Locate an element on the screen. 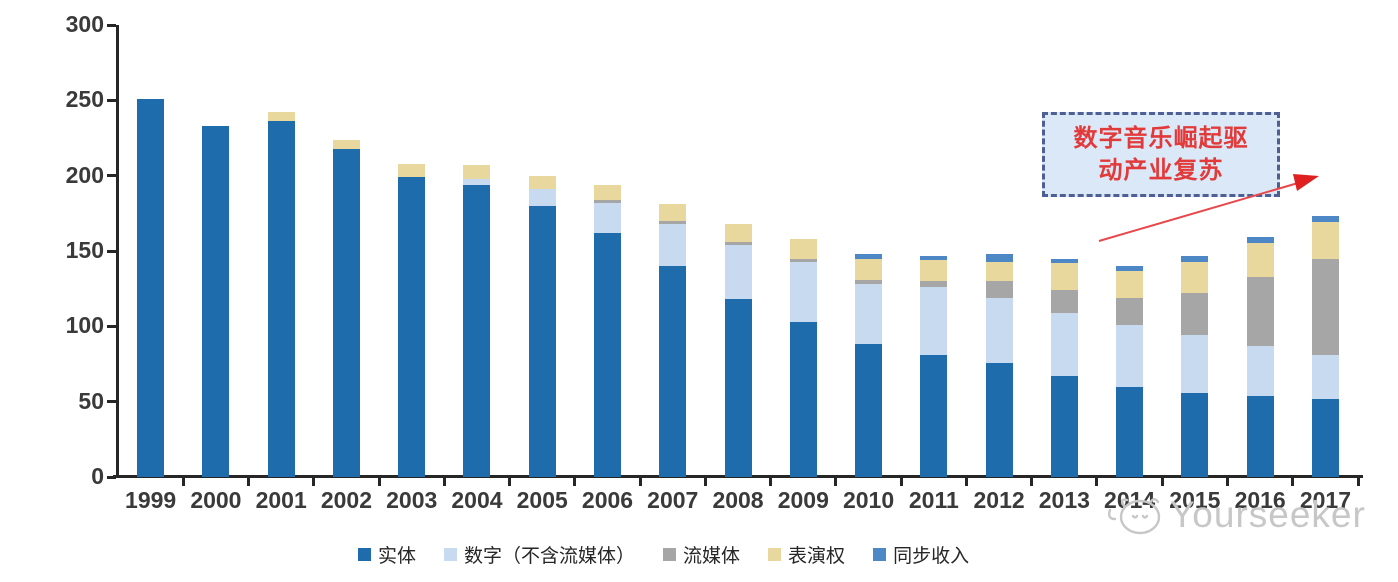 This screenshot has height=582, width=1398. y-axis-label-200: 200 is located at coordinates (84, 174).